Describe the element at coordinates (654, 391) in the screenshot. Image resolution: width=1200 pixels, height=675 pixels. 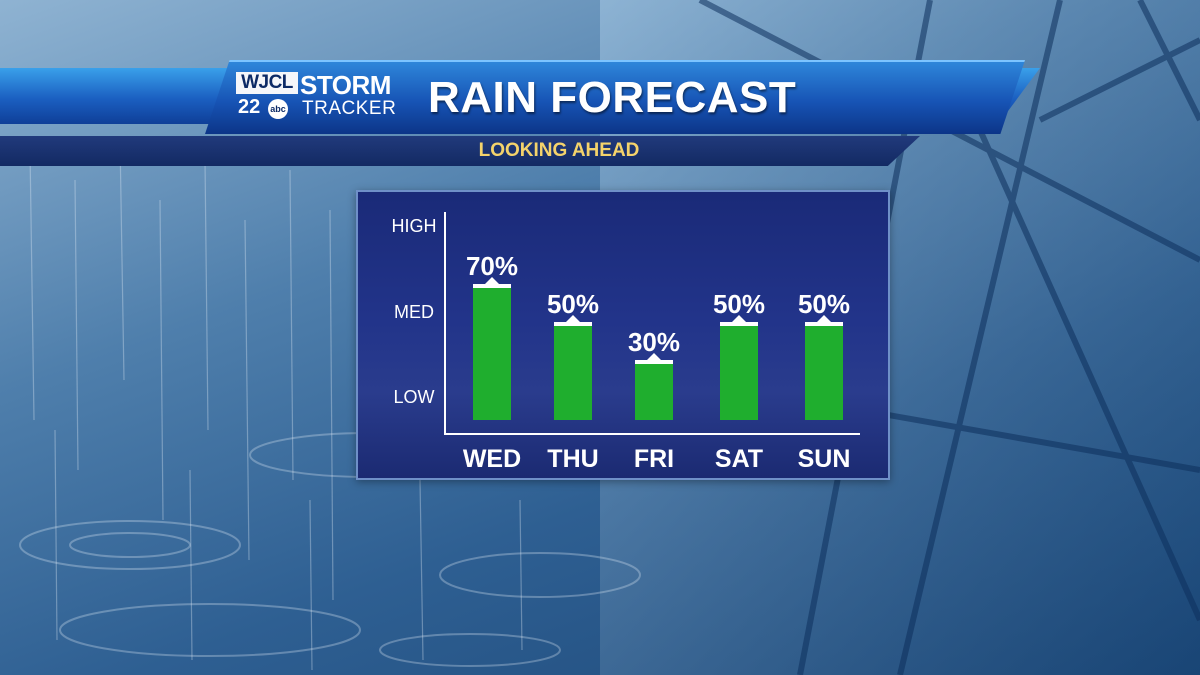
I see `bar-fri` at that location.